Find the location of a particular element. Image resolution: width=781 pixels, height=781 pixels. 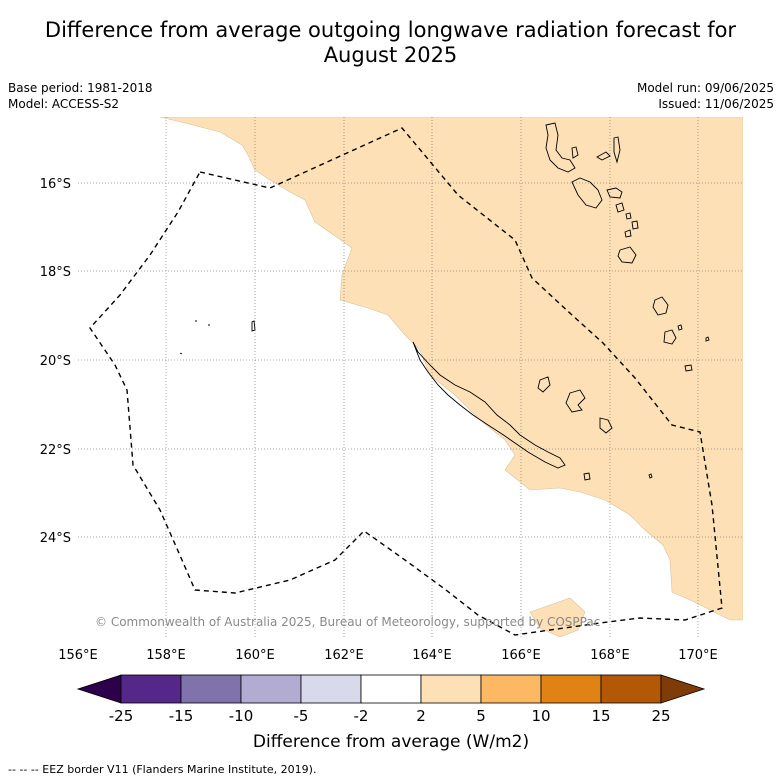

colorbar-low-extension is located at coordinates (99, 689).